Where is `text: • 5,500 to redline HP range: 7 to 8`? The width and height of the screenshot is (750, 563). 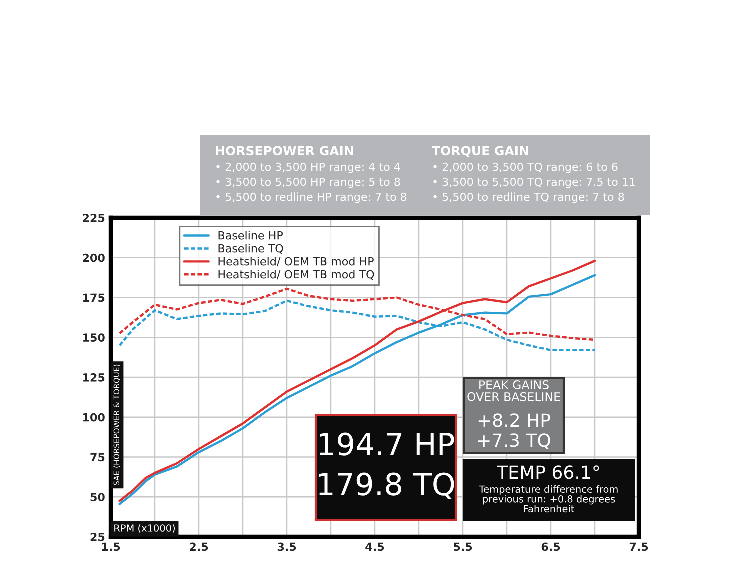 text: • 5,500 to redline HP range: 7 to 8 is located at coordinates (311, 198).